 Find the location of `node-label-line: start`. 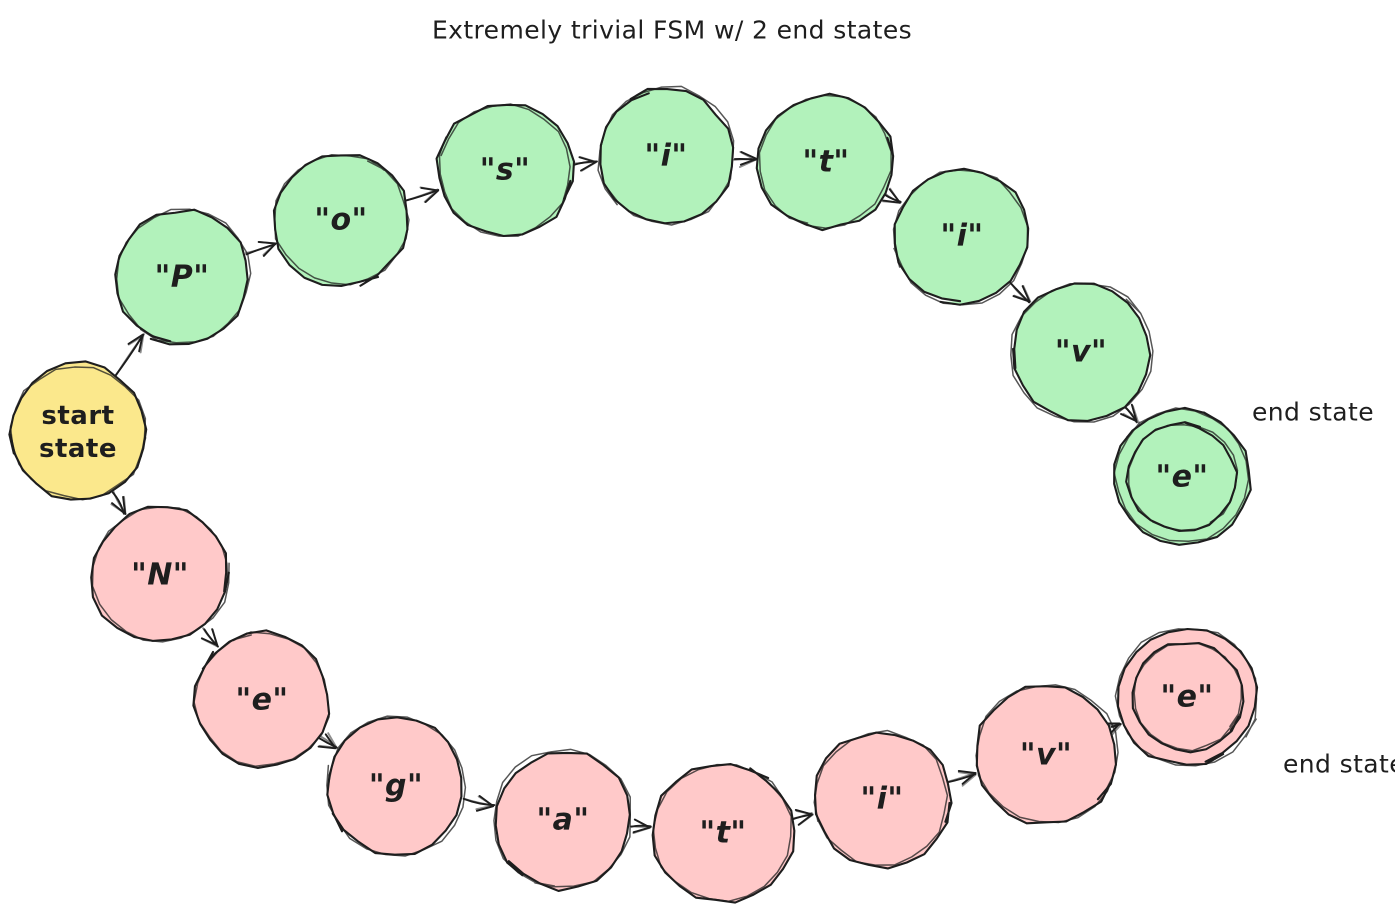

node-label-line: start is located at coordinates (77, 416).